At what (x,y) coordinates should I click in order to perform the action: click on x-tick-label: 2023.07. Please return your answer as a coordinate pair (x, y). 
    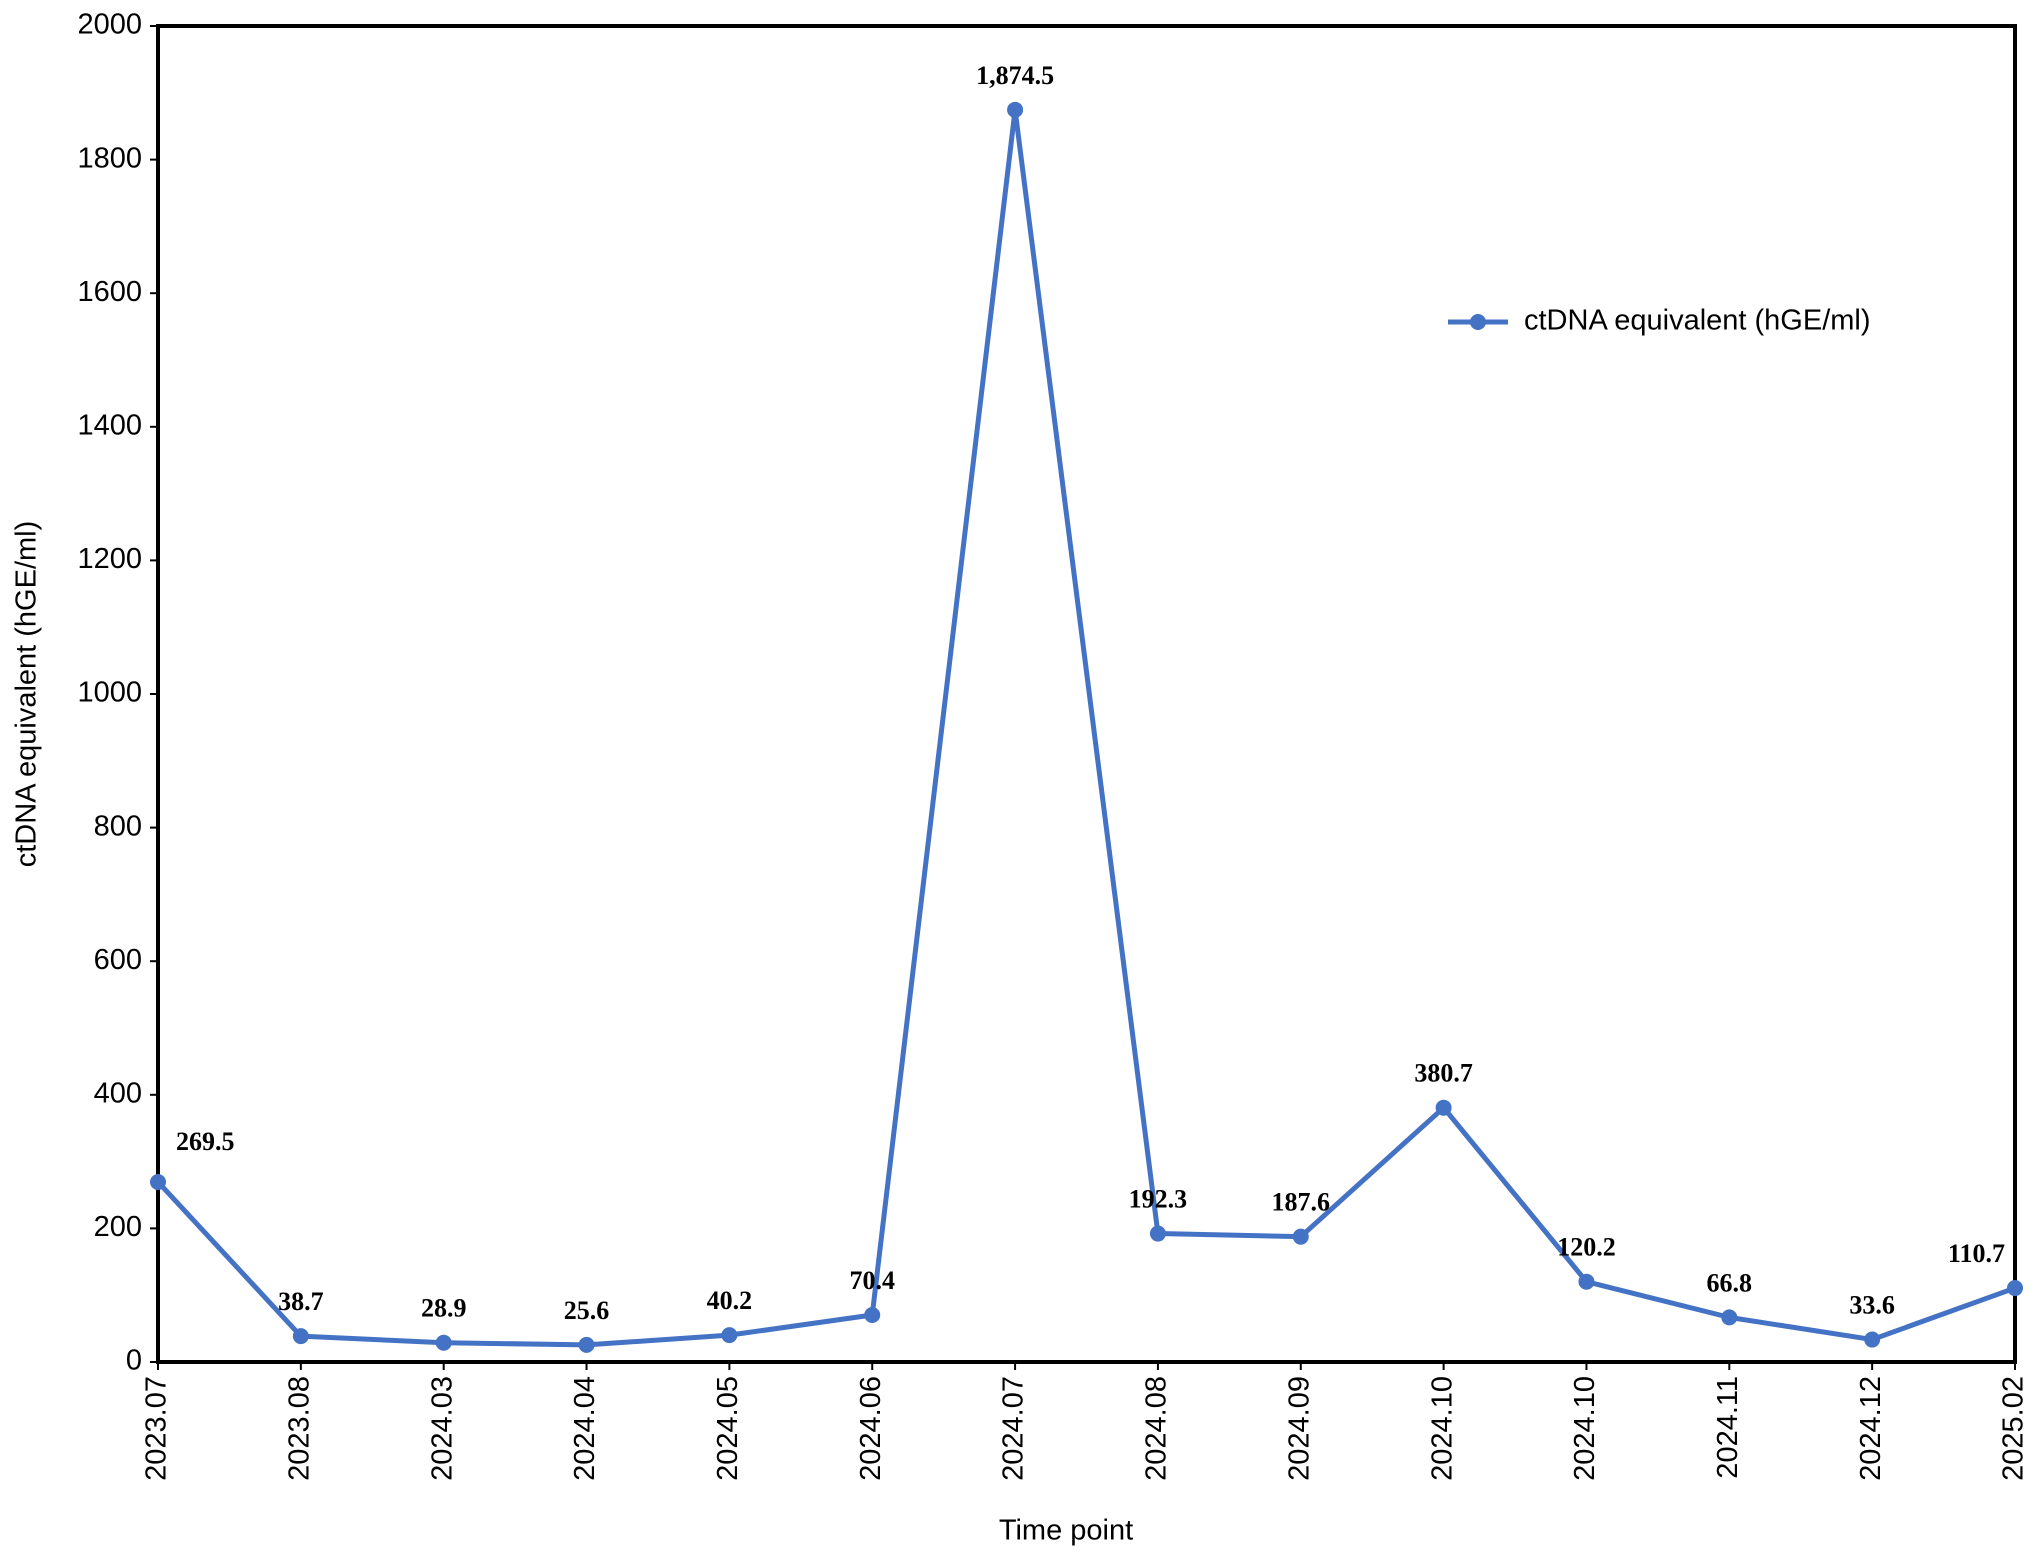
    Looking at the image, I should click on (157, 1428).